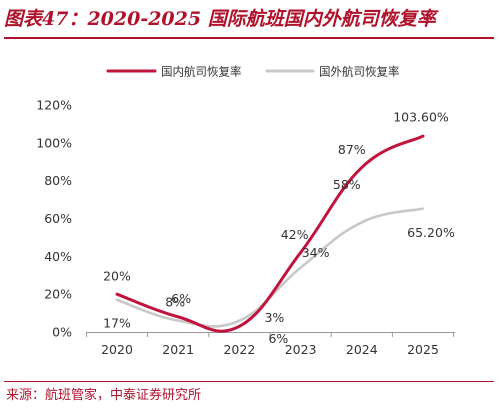 This screenshot has width=498, height=408. Describe the element at coordinates (274, 317) in the screenshot. I see `data-label-domestic: 3%` at that location.